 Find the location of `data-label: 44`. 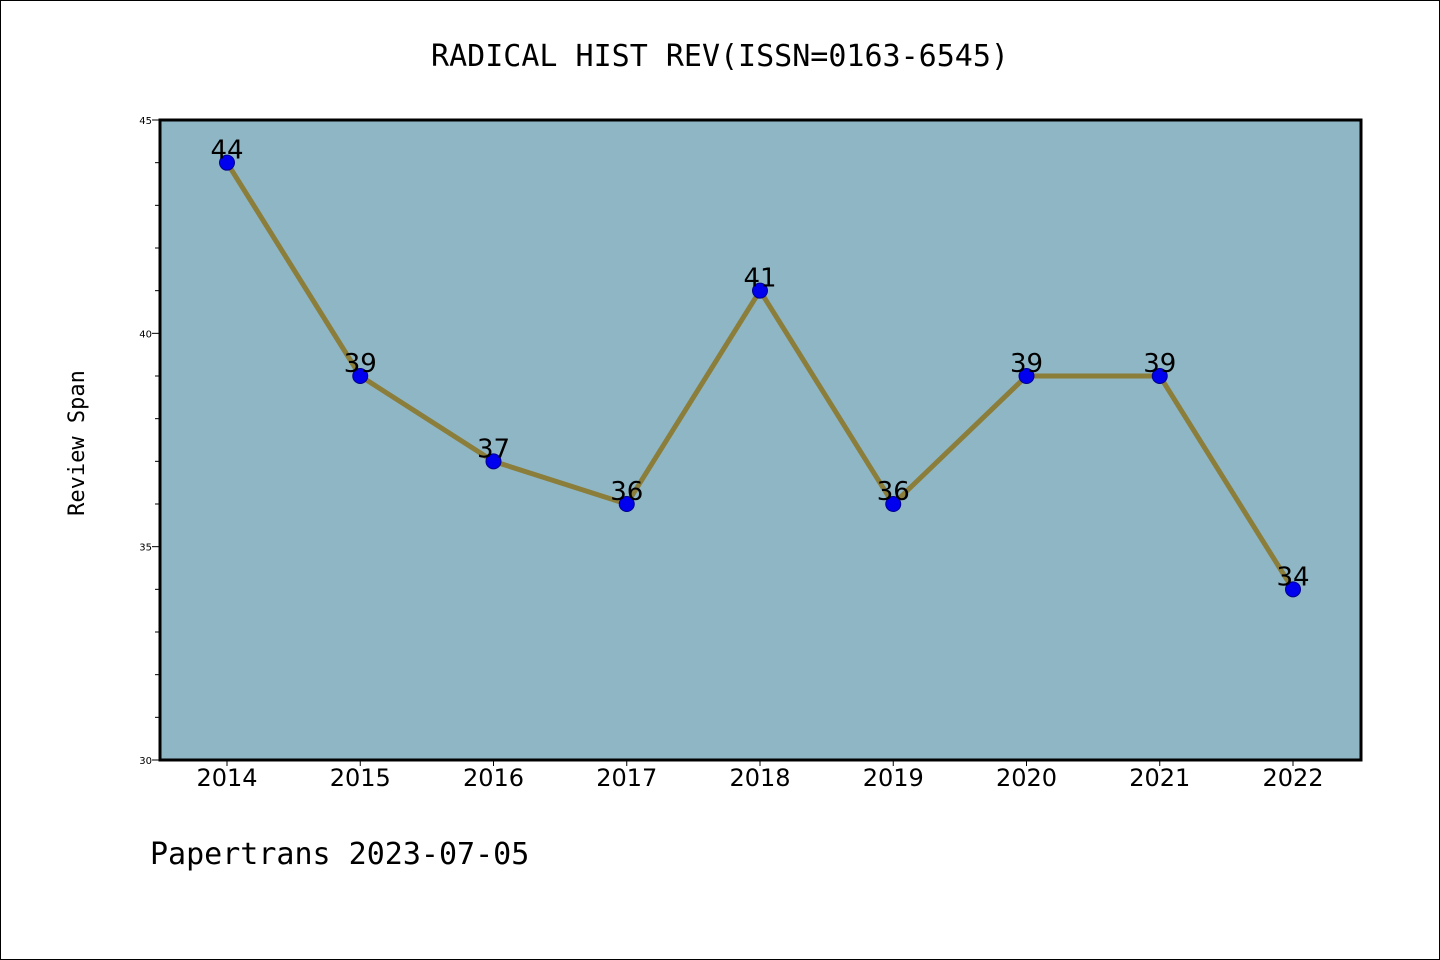

data-label: 44 is located at coordinates (226, 151).